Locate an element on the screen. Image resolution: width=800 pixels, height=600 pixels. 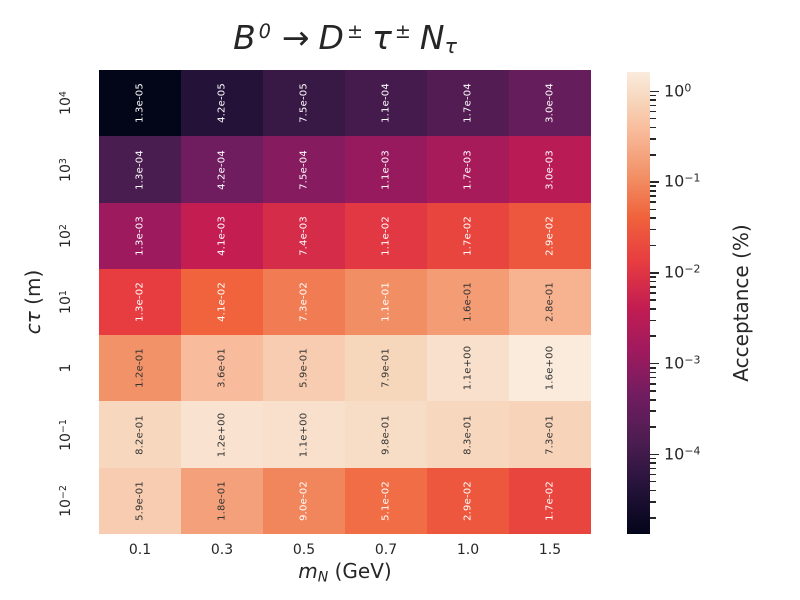
colorbar-tick-label: 10⁻¹ is located at coordinates (682, 181).